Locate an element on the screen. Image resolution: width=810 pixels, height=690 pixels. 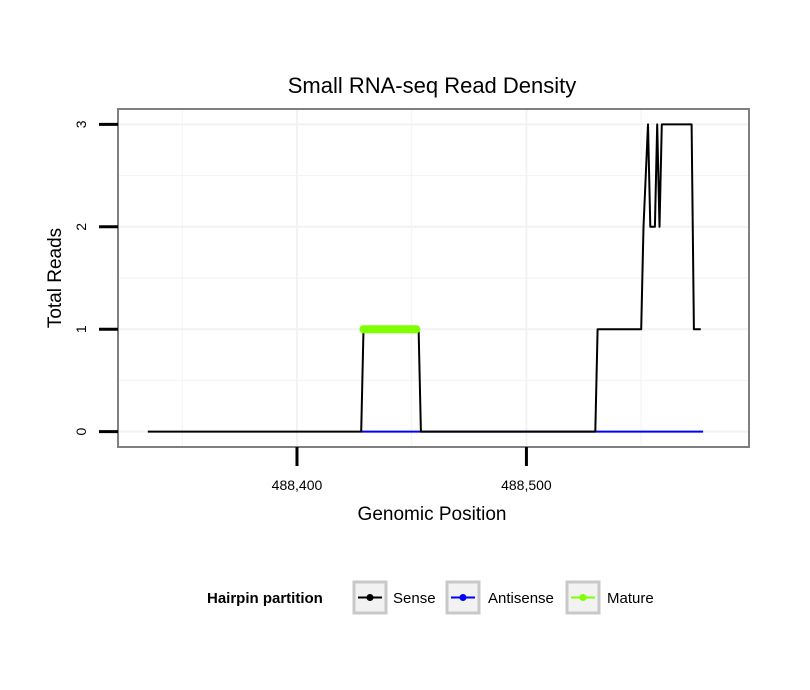
y-axis-label: Total Reads is located at coordinates (55, 278).